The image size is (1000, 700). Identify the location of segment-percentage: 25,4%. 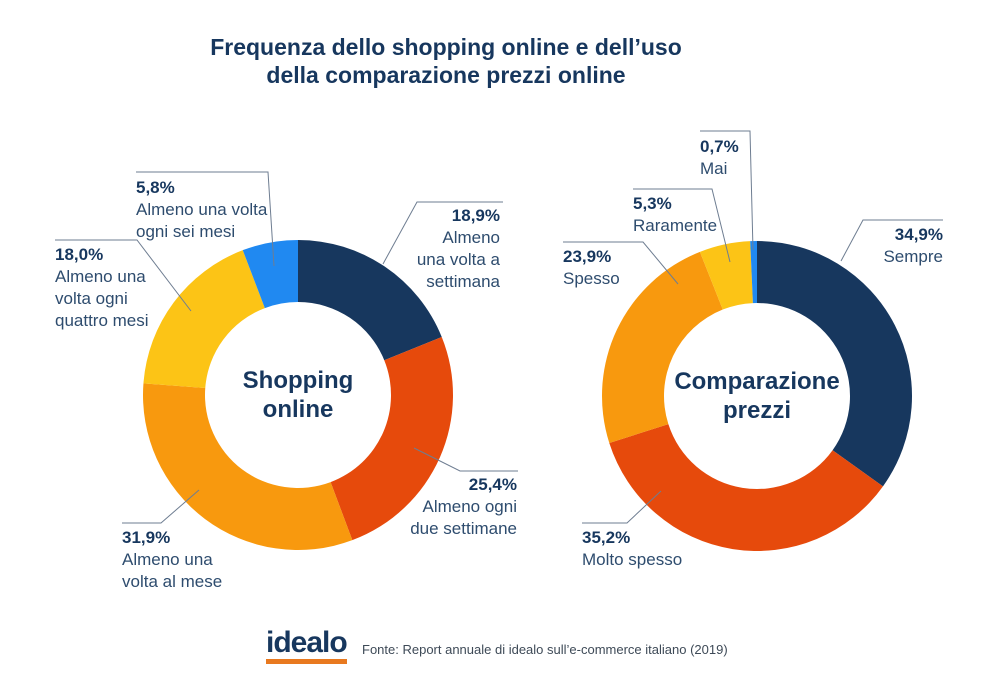
(492, 484).